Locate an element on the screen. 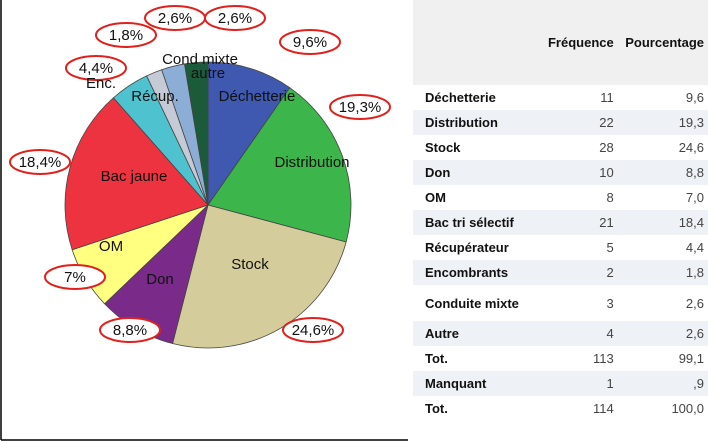 This screenshot has height=441, width=708. number-cell: 114 is located at coordinates (579, 408).